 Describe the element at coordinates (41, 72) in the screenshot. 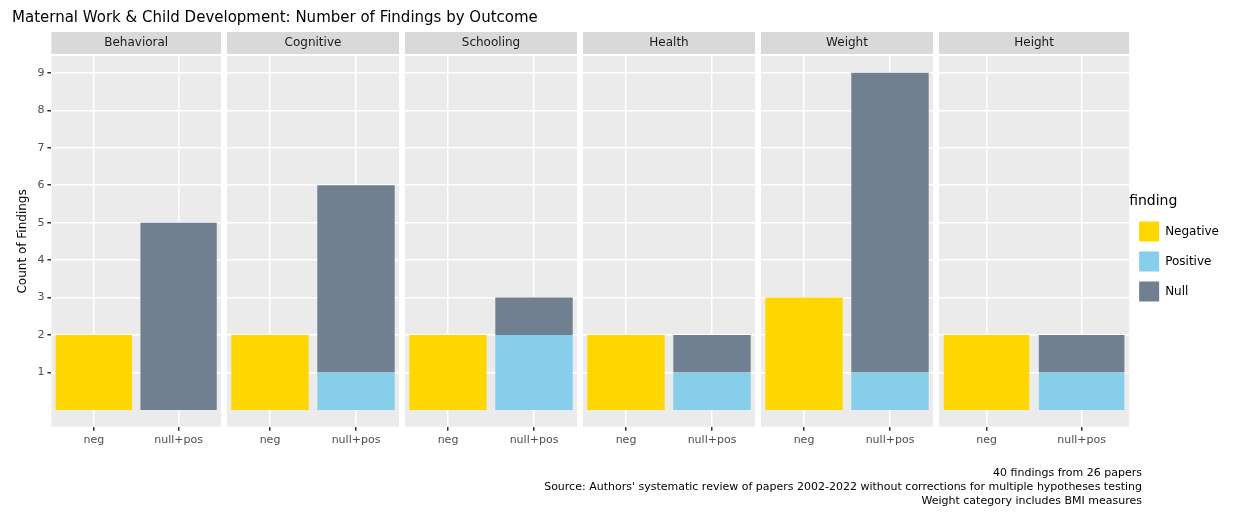

I see `y-tick-label: 9` at that location.